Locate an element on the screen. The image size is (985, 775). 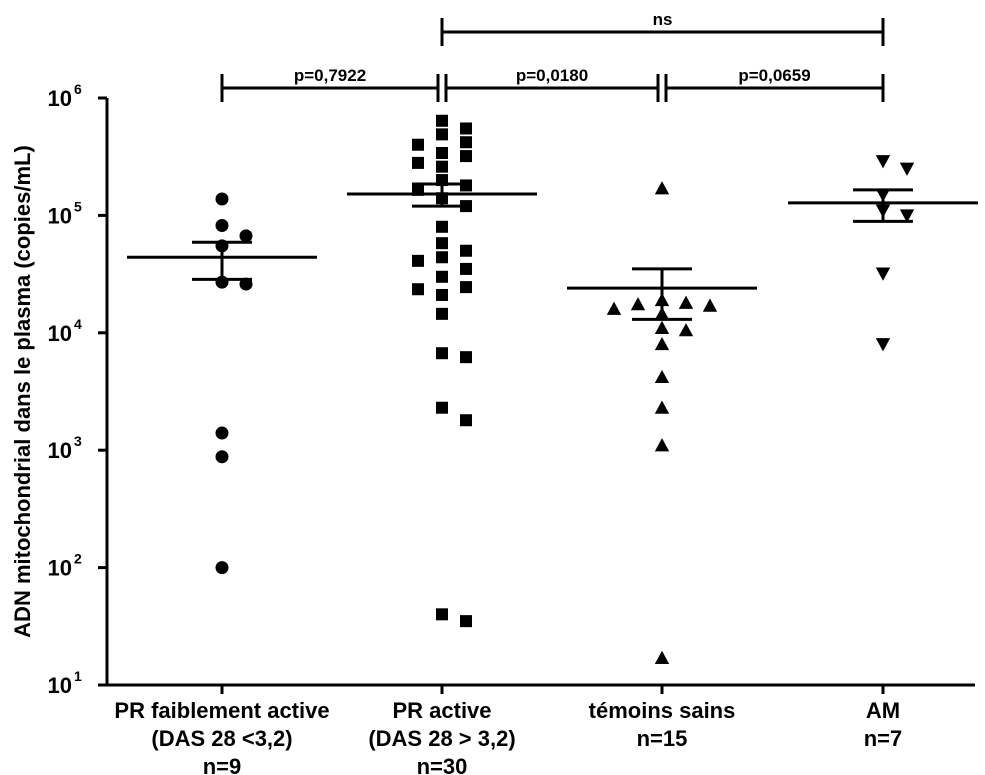
x-category-label: n=30 is located at coordinates (442, 764).